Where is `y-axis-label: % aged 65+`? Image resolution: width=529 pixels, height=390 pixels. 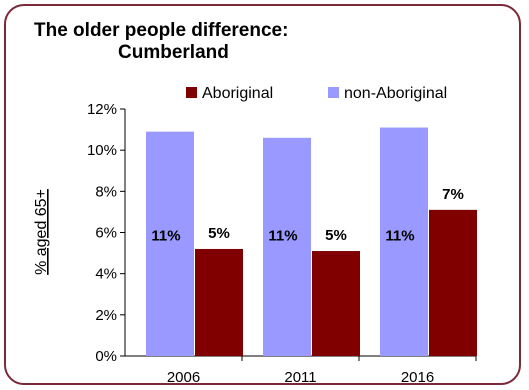
y-axis-label: % aged 65+ is located at coordinates (41, 232).